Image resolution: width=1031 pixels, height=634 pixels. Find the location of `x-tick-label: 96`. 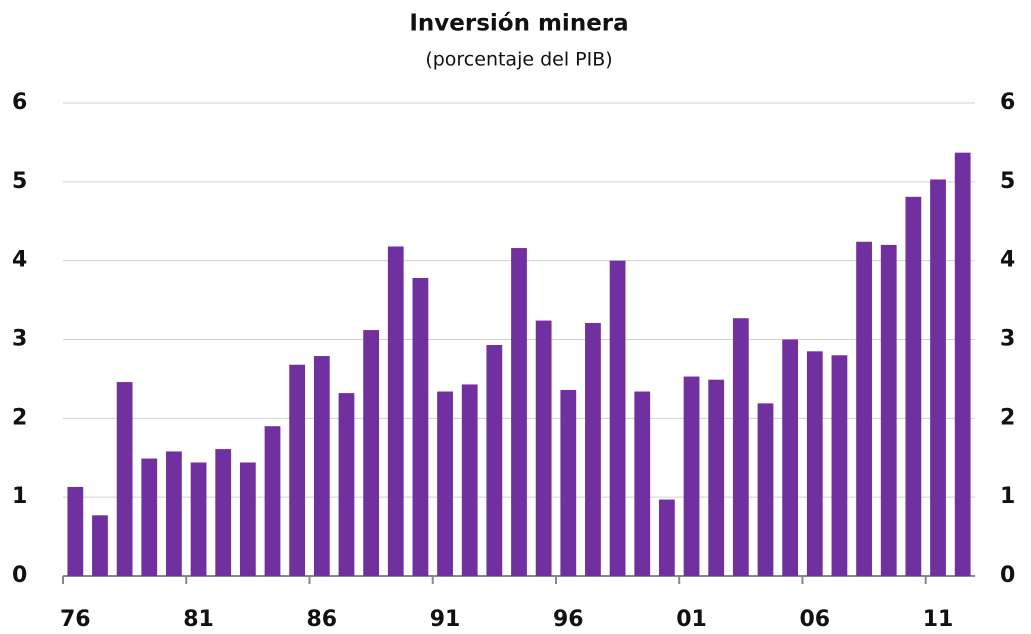

x-tick-label: 96 is located at coordinates (568, 619).